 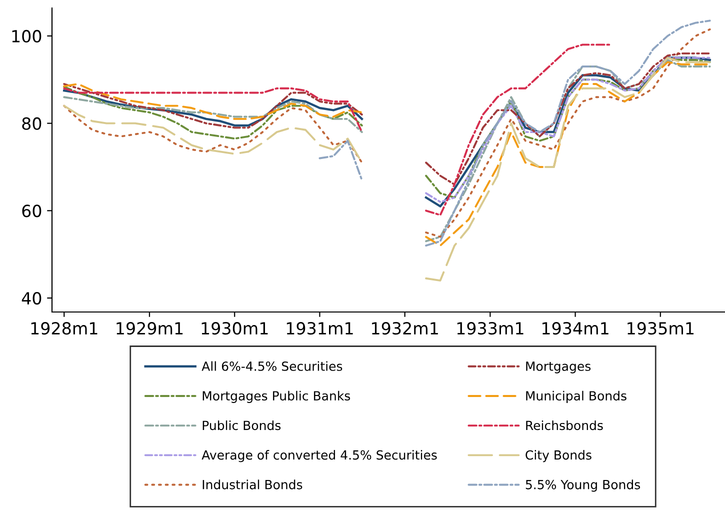 I want to click on legend-label: All 6%-4.5% Securities, so click(x=272, y=366).